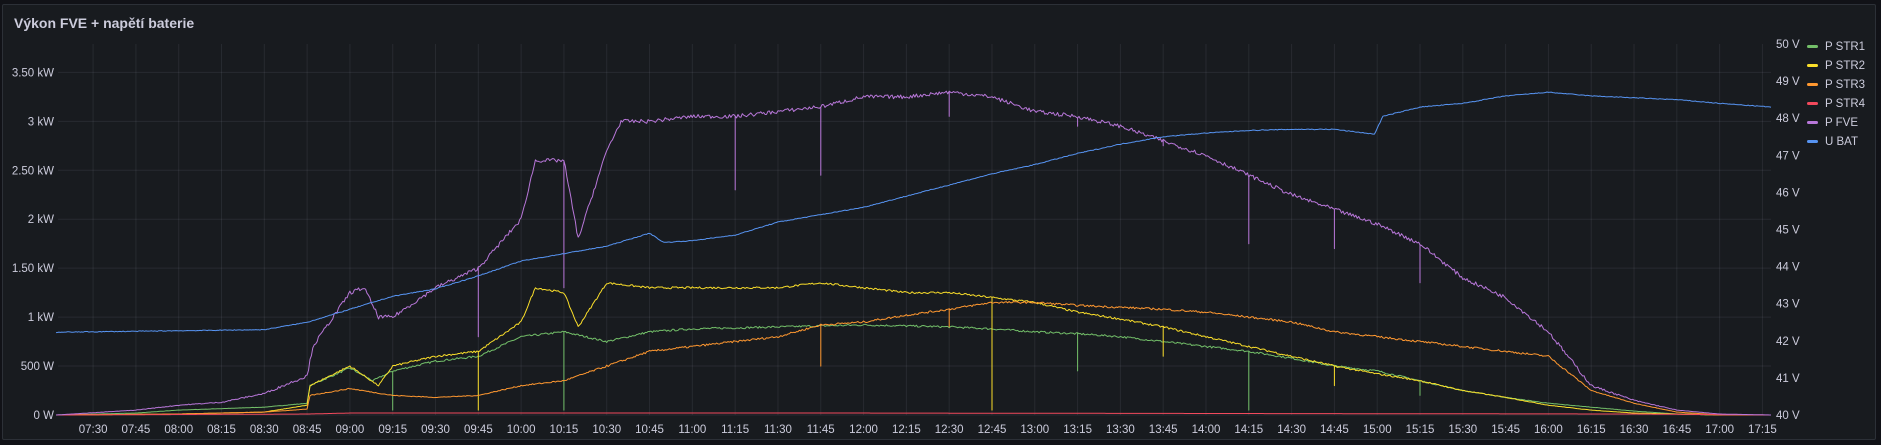 The width and height of the screenshot is (1881, 445). What do you see at coordinates (1842, 141) in the screenshot?
I see `legend-label: U BAT` at bounding box center [1842, 141].